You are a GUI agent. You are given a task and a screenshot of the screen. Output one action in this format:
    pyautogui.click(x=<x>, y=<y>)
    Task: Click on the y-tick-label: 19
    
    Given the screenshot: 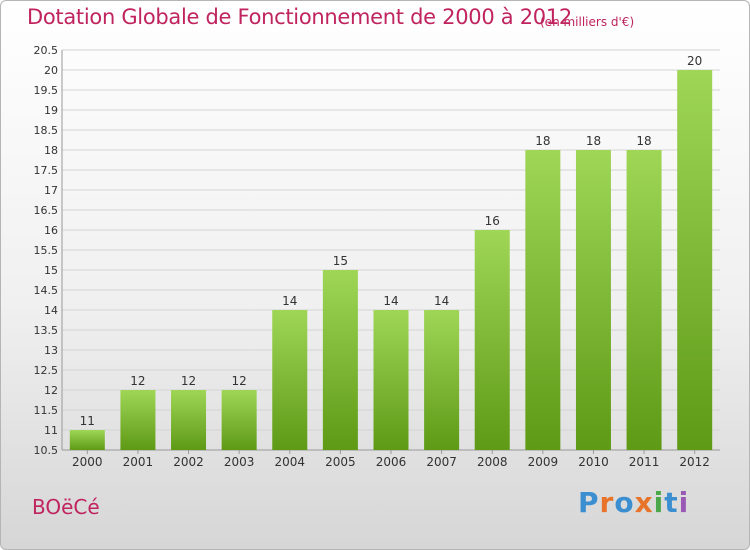 What is the action you would take?
    pyautogui.click(x=51, y=110)
    